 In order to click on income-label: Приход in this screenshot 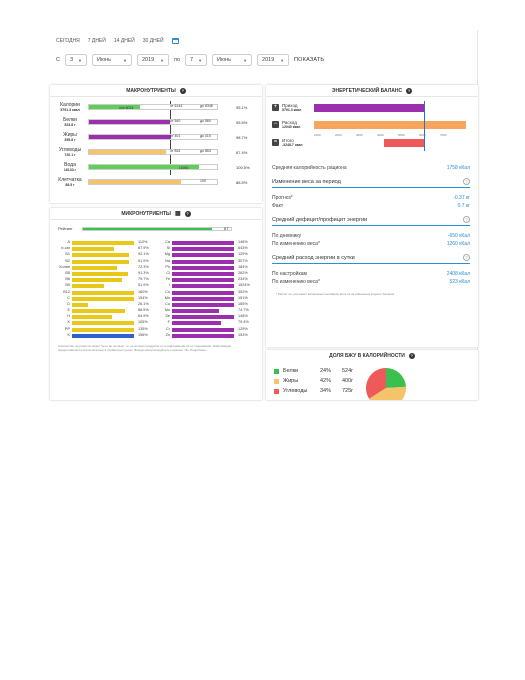, I will do `click(290, 105)`.